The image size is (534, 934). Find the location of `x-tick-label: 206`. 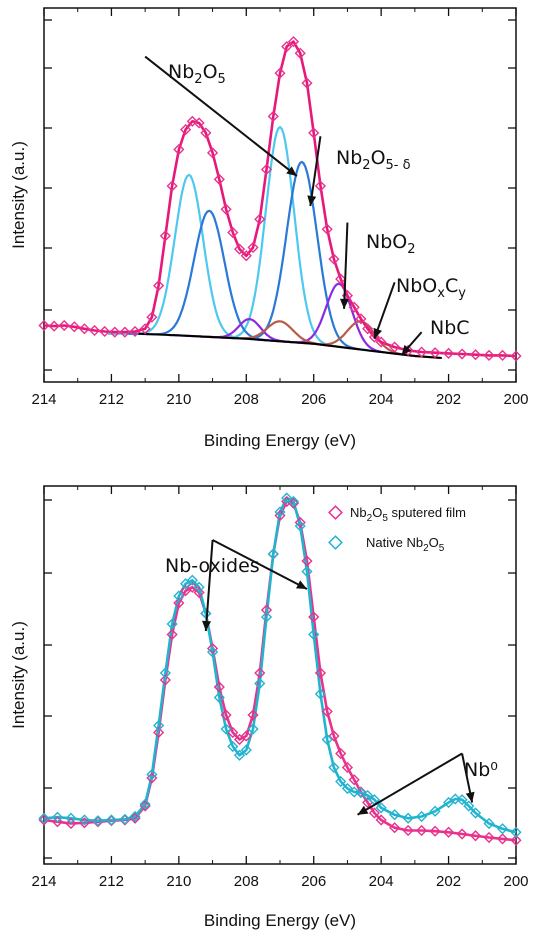

x-tick-label: 206 is located at coordinates (313, 399).